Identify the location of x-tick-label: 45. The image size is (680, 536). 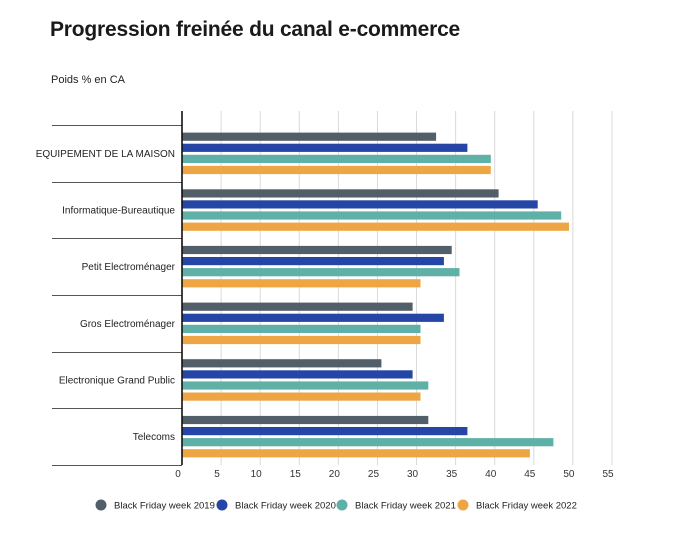
(530, 474).